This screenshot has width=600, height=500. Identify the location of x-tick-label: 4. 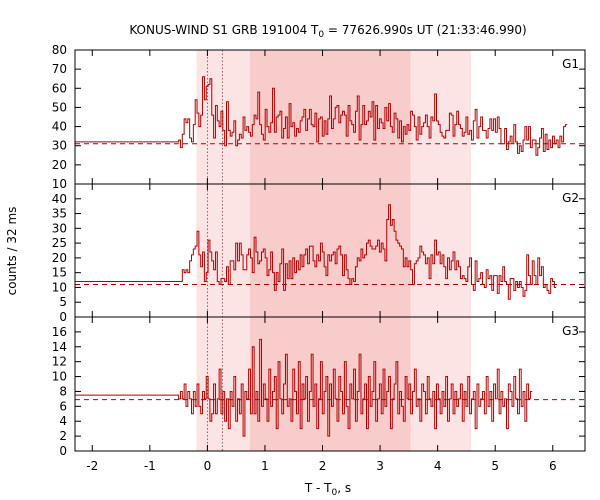
(438, 466).